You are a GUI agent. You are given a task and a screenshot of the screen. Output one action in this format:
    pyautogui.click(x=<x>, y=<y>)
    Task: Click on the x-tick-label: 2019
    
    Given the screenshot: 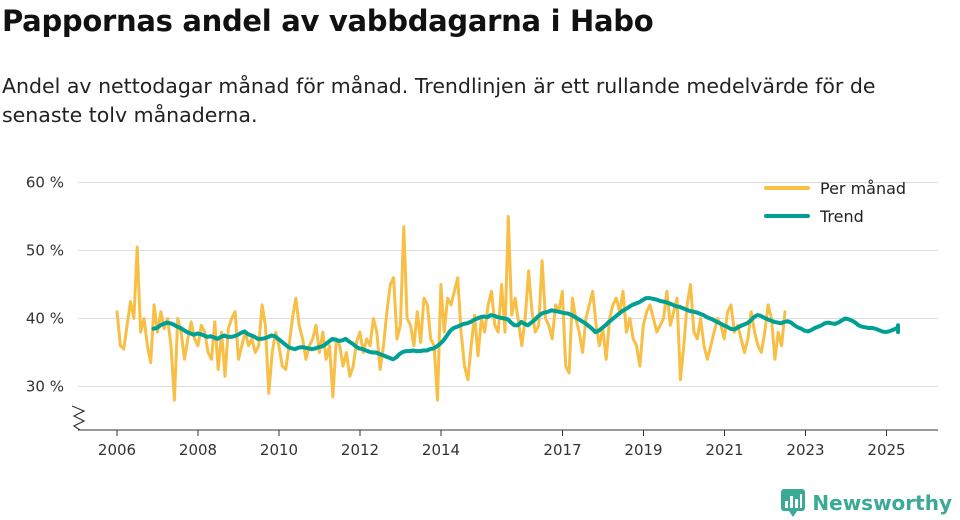 What is the action you would take?
    pyautogui.click(x=643, y=450)
    